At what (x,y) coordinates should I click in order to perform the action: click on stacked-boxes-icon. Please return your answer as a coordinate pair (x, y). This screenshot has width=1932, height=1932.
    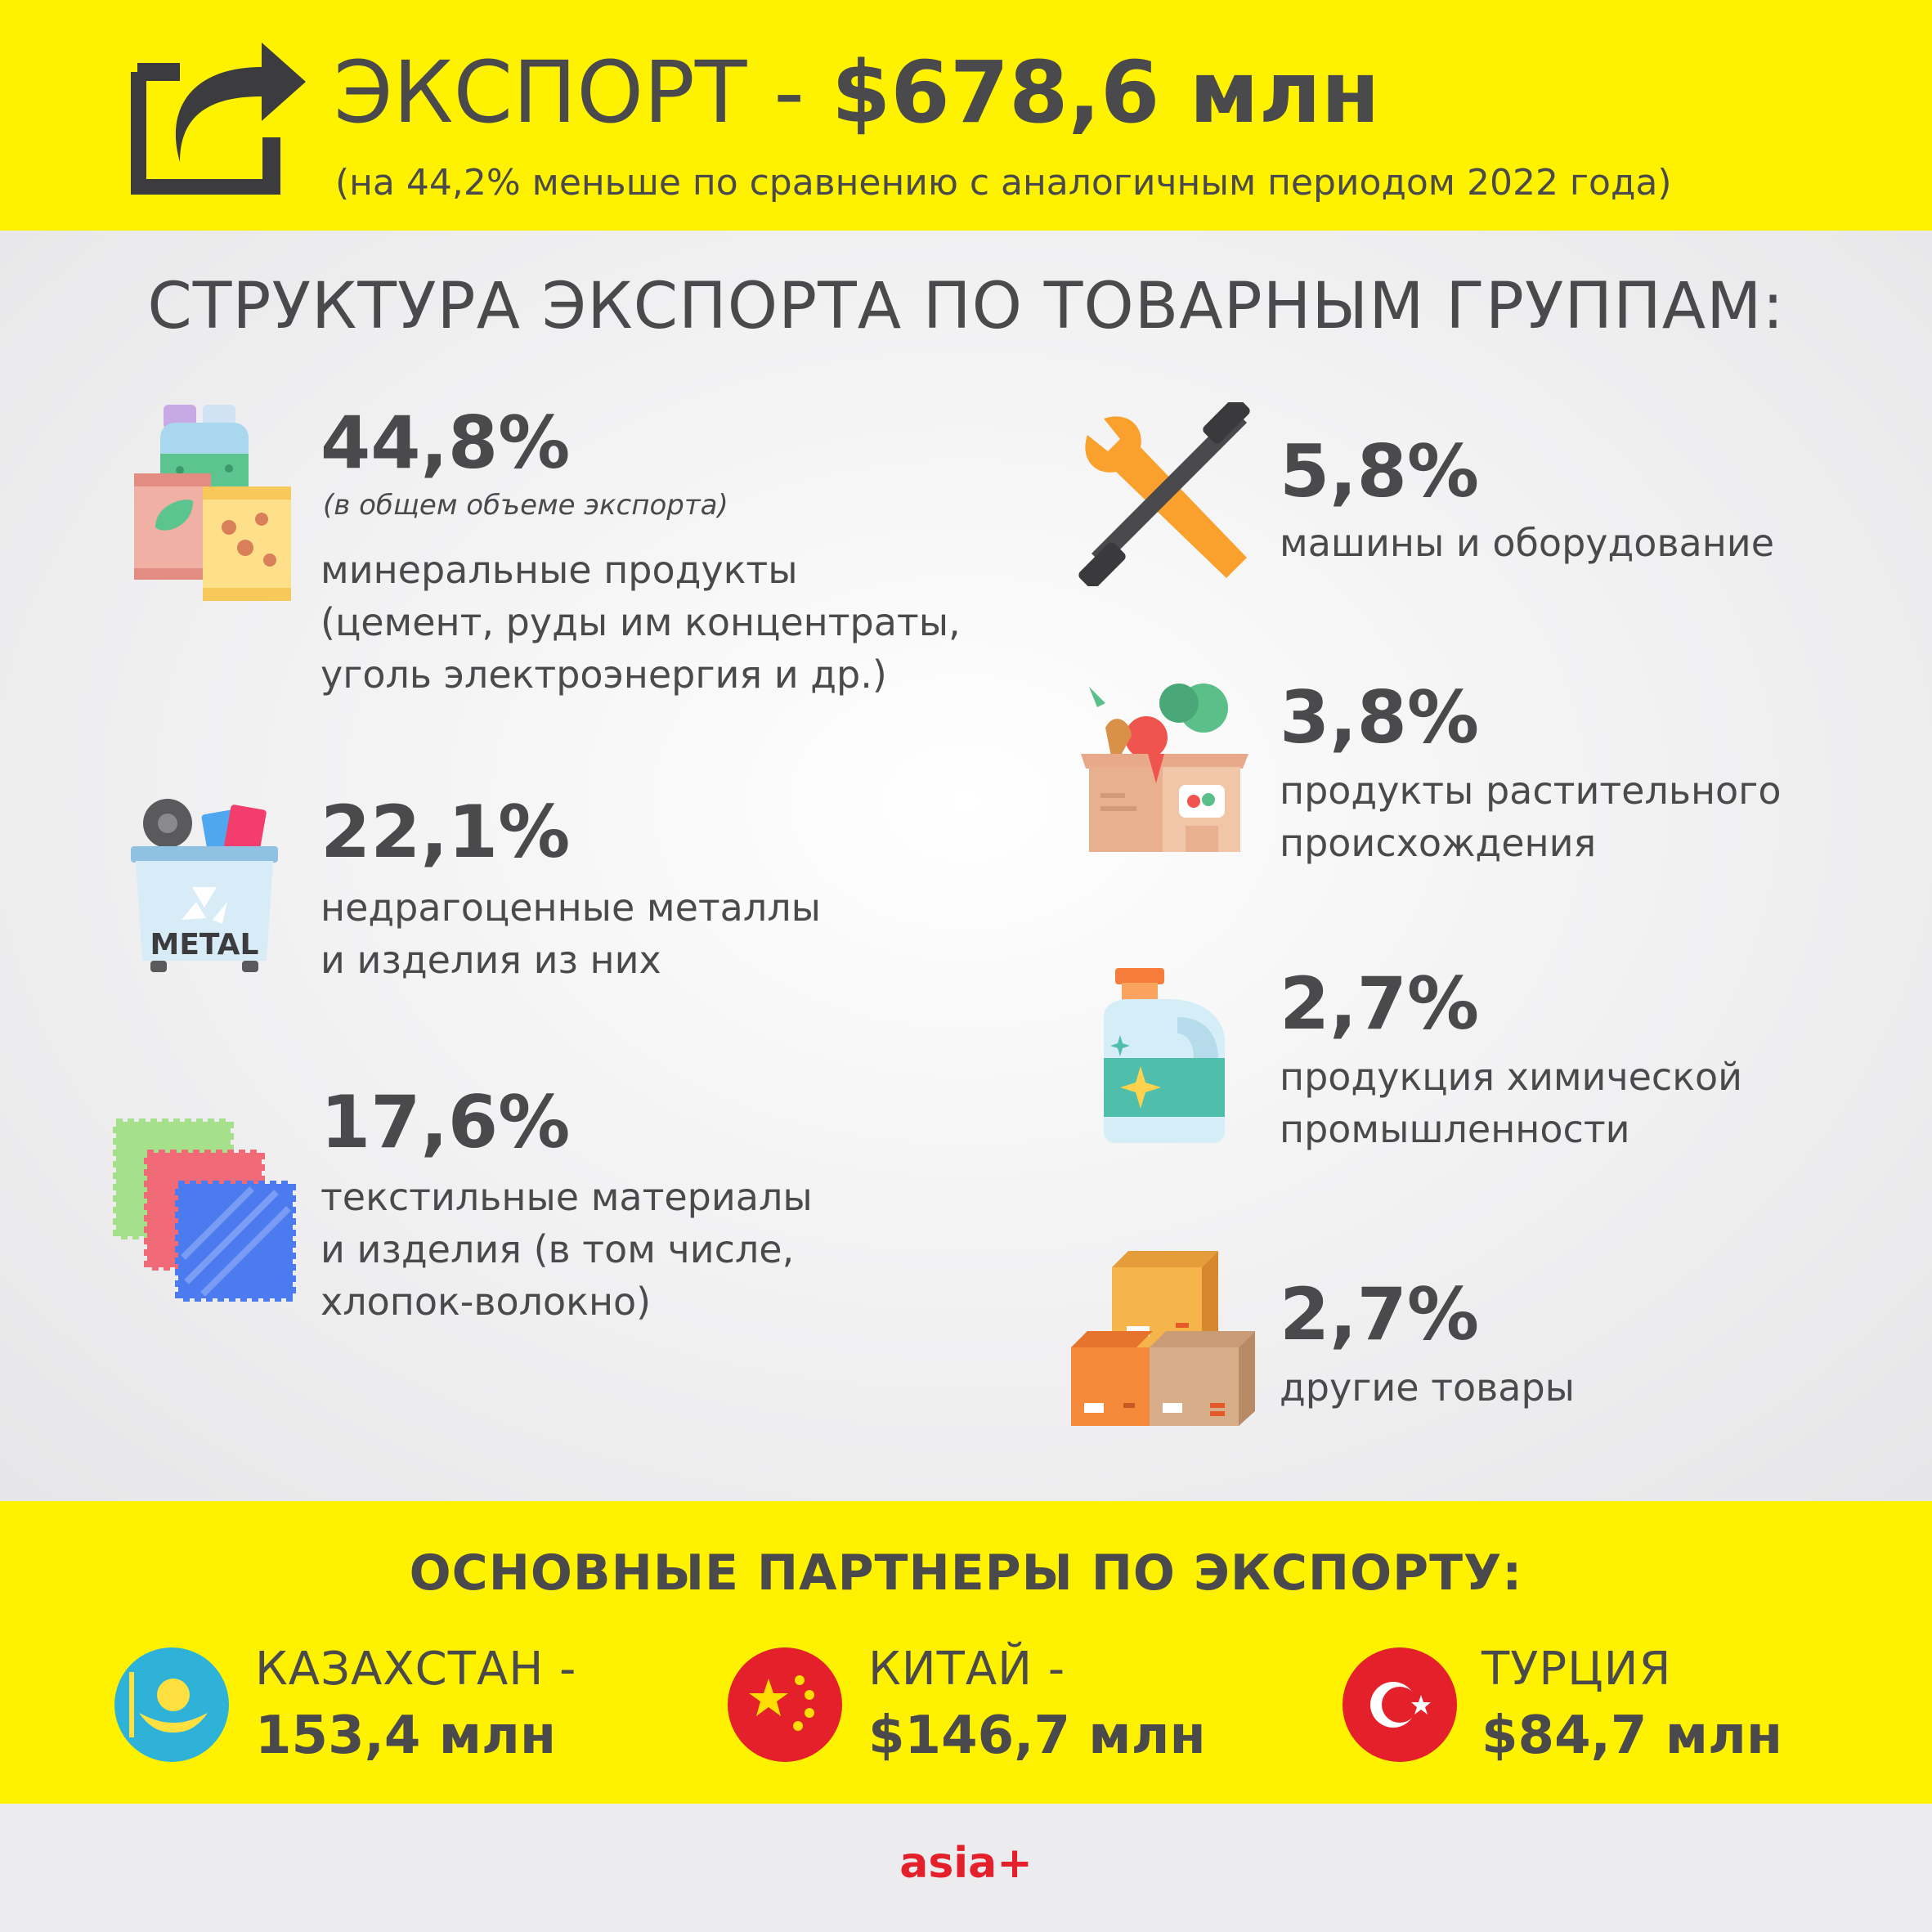
    Looking at the image, I should click on (1163, 1338).